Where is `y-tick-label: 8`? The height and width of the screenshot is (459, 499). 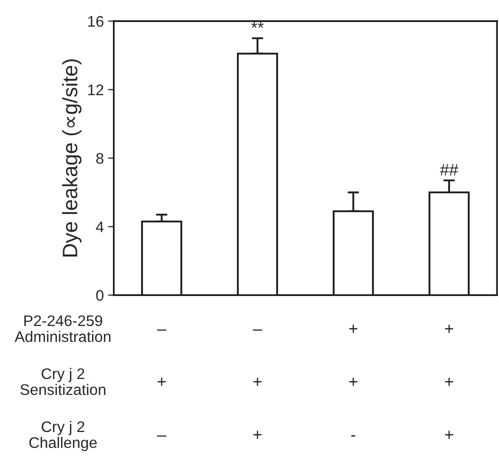
y-tick-label: 8 is located at coordinates (100, 158).